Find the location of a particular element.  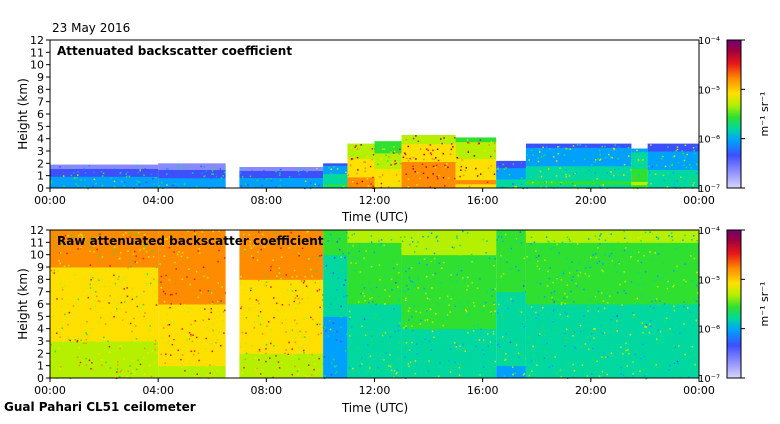

colorbar-tick-label: 10⁻⁶ is located at coordinates (709, 330).